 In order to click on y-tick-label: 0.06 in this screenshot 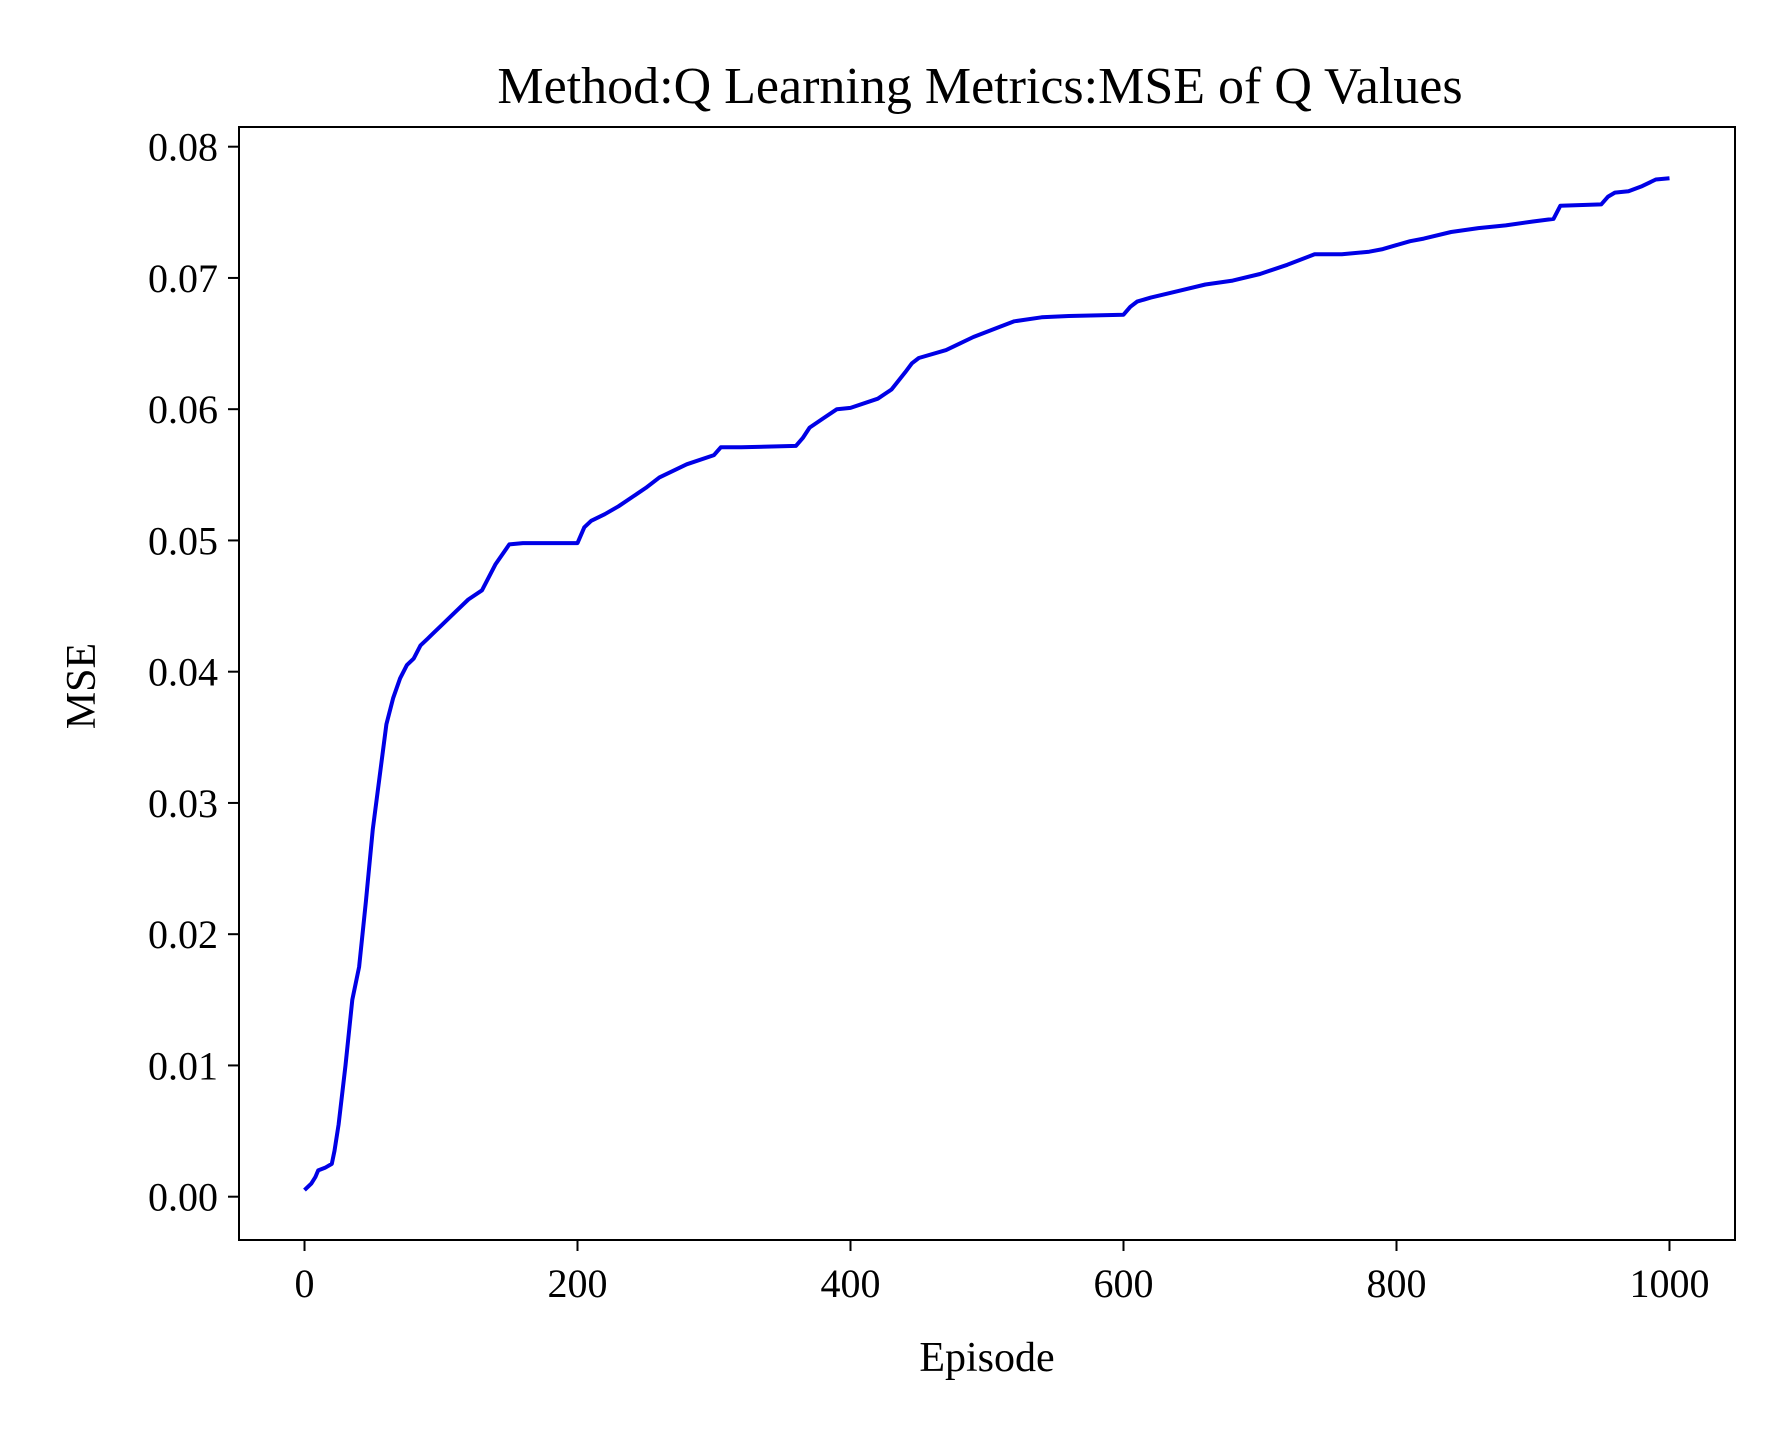, I will do `click(183, 409)`.